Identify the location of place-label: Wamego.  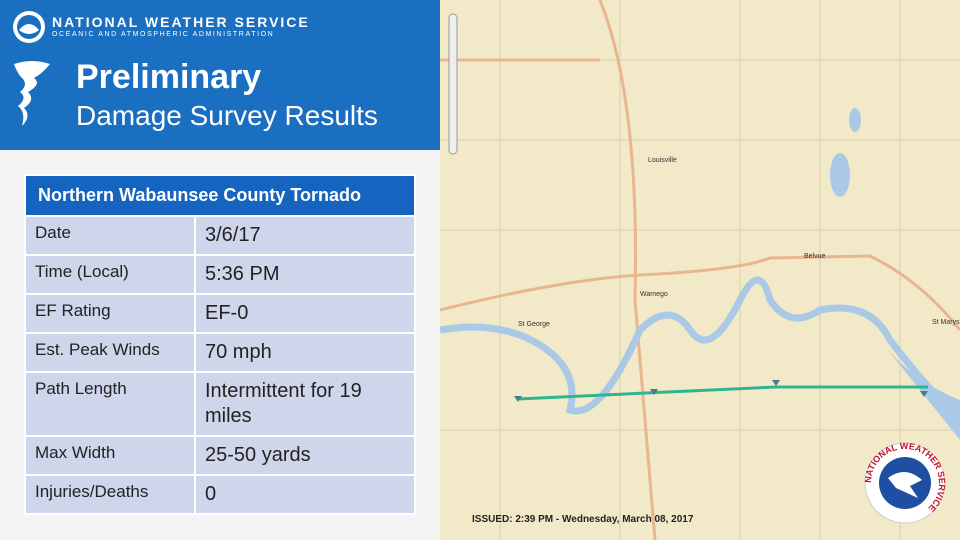
(654, 294).